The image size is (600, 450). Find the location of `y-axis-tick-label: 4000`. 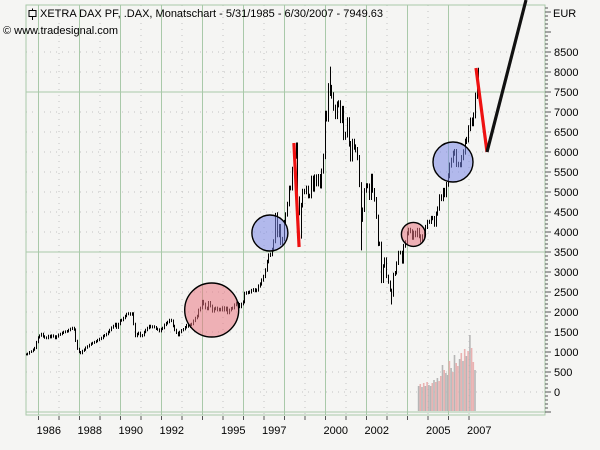

y-axis-tick-label: 4000 is located at coordinates (566, 233).